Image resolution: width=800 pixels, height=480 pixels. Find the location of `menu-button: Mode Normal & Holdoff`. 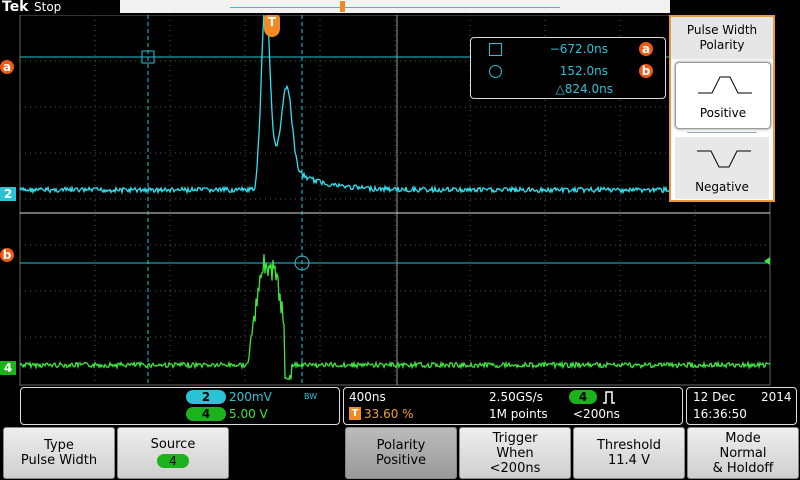

menu-button: Mode Normal & Holdoff is located at coordinates (743, 453).